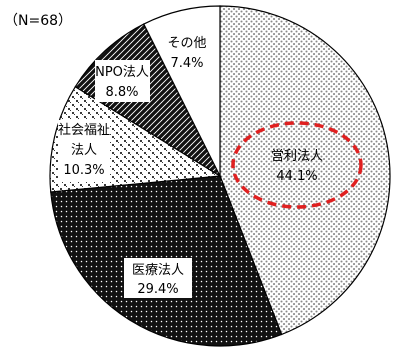 The width and height of the screenshot is (394, 357). I want to click on slice-percent: 29.4%, so click(157, 289).